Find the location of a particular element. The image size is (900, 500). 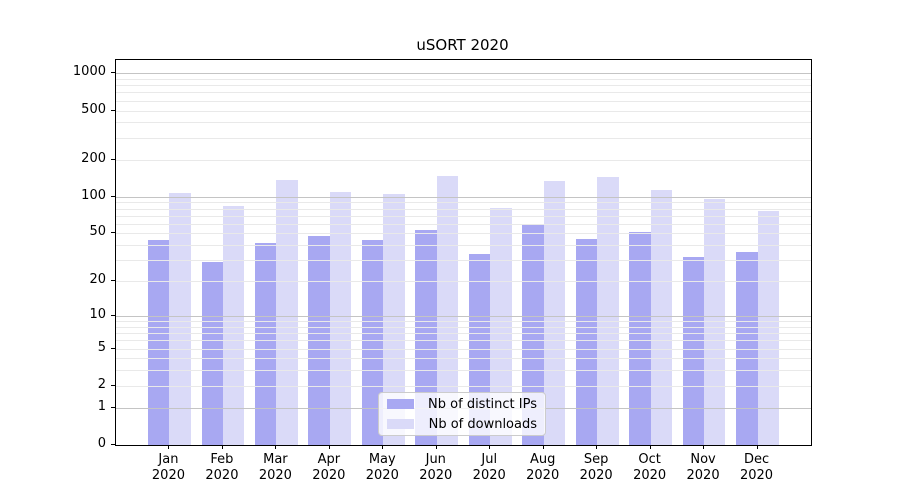

x-tick-label-oct: Oct 2020 is located at coordinates (650, 467).